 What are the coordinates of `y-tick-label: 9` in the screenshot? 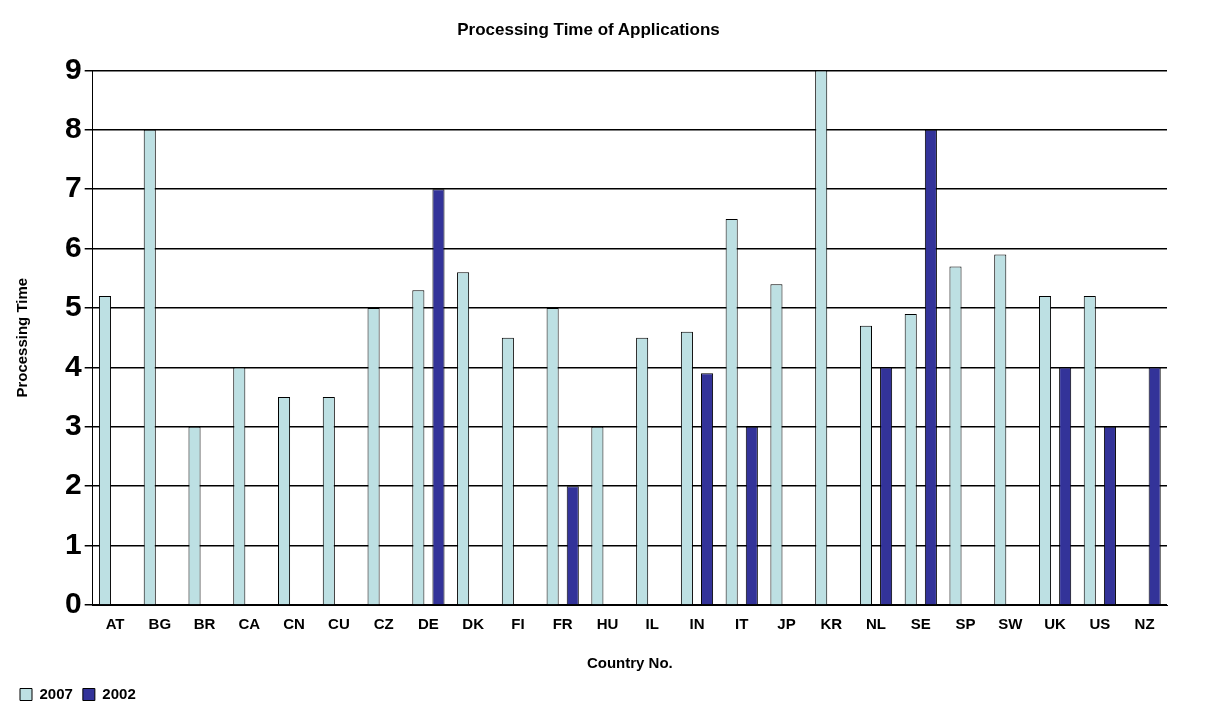 It's located at (73, 68).